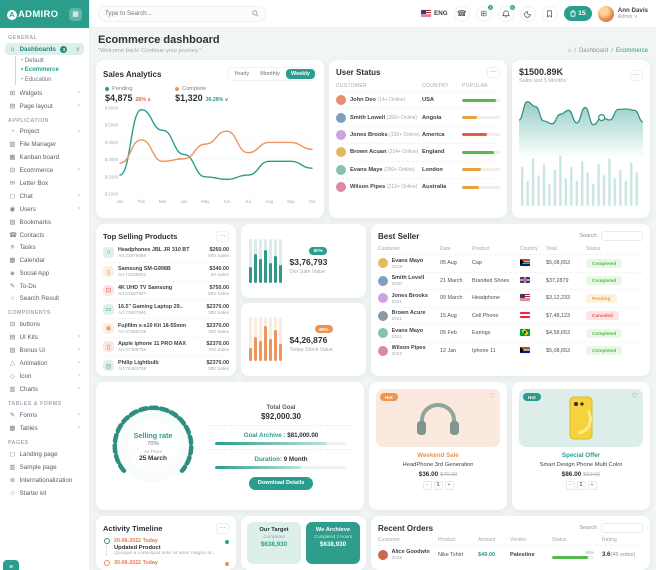 This screenshot has width=656, height=570. What do you see at coordinates (44, 299) in the screenshot?
I see `sidebar-item-search-result: ○ Search Result` at bounding box center [44, 299].